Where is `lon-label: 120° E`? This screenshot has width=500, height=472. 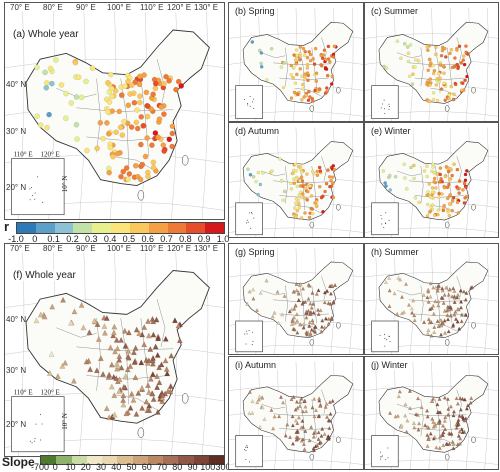 lon-label: 120° E is located at coordinates (179, 7).